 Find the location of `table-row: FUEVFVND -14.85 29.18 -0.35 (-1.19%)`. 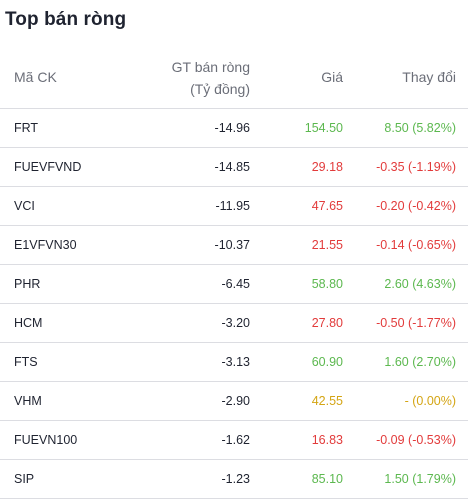

table-row: FUEVFVND -14.85 29.18 -0.35 (-1.19%) is located at coordinates (234, 167).